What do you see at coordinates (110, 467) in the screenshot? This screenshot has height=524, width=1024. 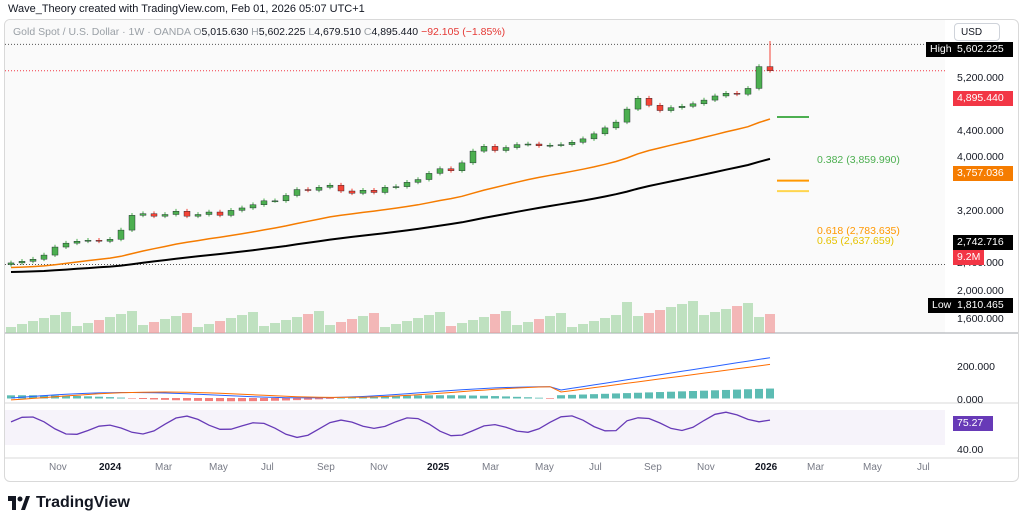 I see `time-axis-label: 2024` at bounding box center [110, 467].